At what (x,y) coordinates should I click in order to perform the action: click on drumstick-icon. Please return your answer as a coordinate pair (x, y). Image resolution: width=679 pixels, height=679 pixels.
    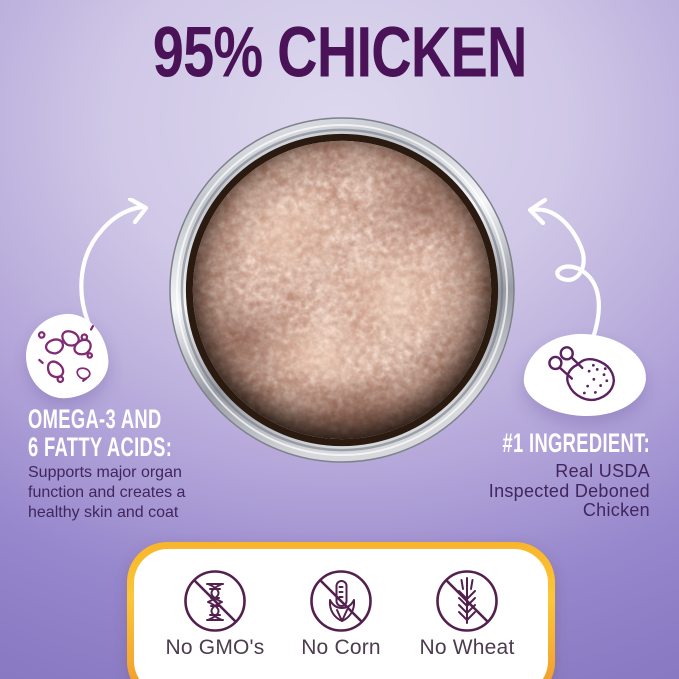
    Looking at the image, I should click on (581, 374).